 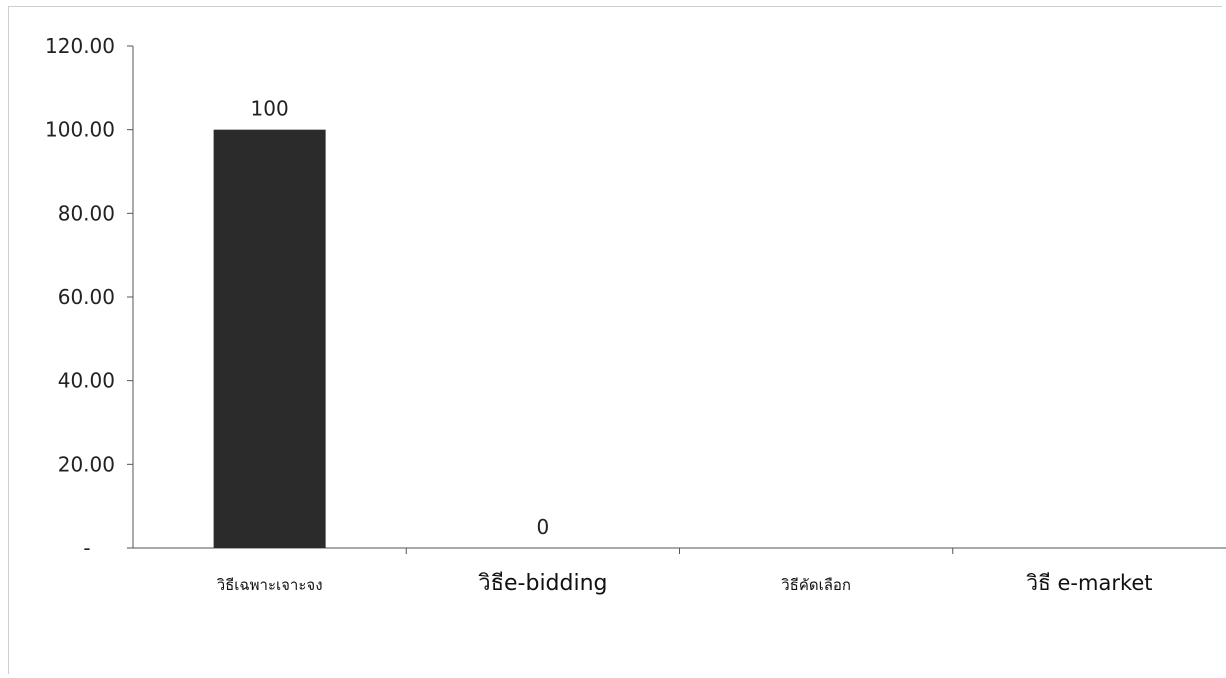 What do you see at coordinates (816, 585) in the screenshot?
I see `x-category-label: วิธีคัดเลือก` at bounding box center [816, 585].